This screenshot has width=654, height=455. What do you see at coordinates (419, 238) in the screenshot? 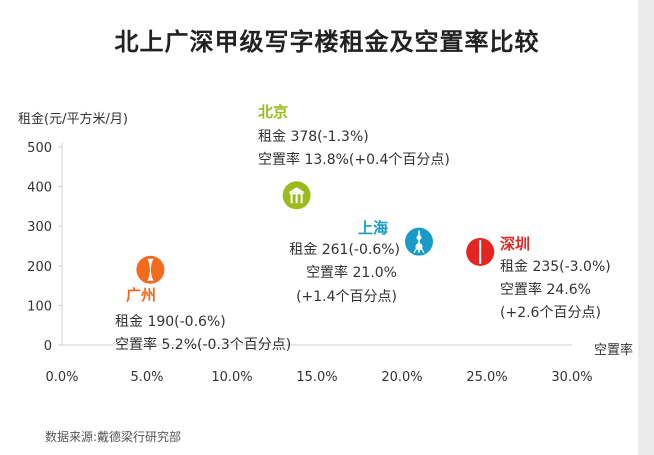
I see `tower-sphere` at bounding box center [419, 238].